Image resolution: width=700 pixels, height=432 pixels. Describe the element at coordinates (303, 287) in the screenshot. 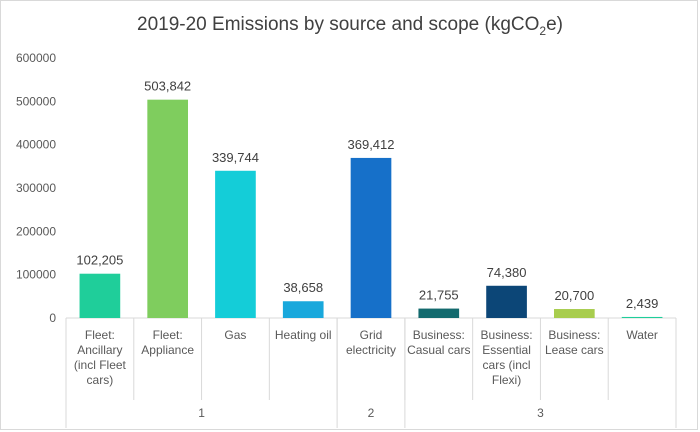

I see `data-label: 38,658` at that location.